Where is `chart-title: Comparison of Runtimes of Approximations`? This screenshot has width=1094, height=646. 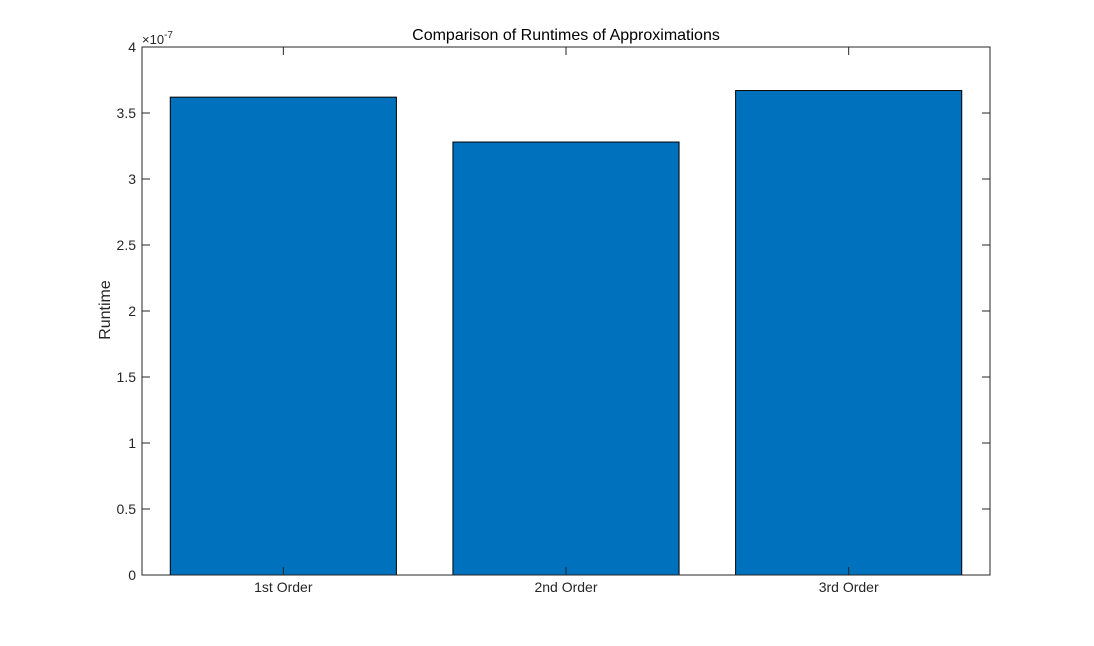 chart-title: Comparison of Runtimes of Approximations is located at coordinates (566, 35).